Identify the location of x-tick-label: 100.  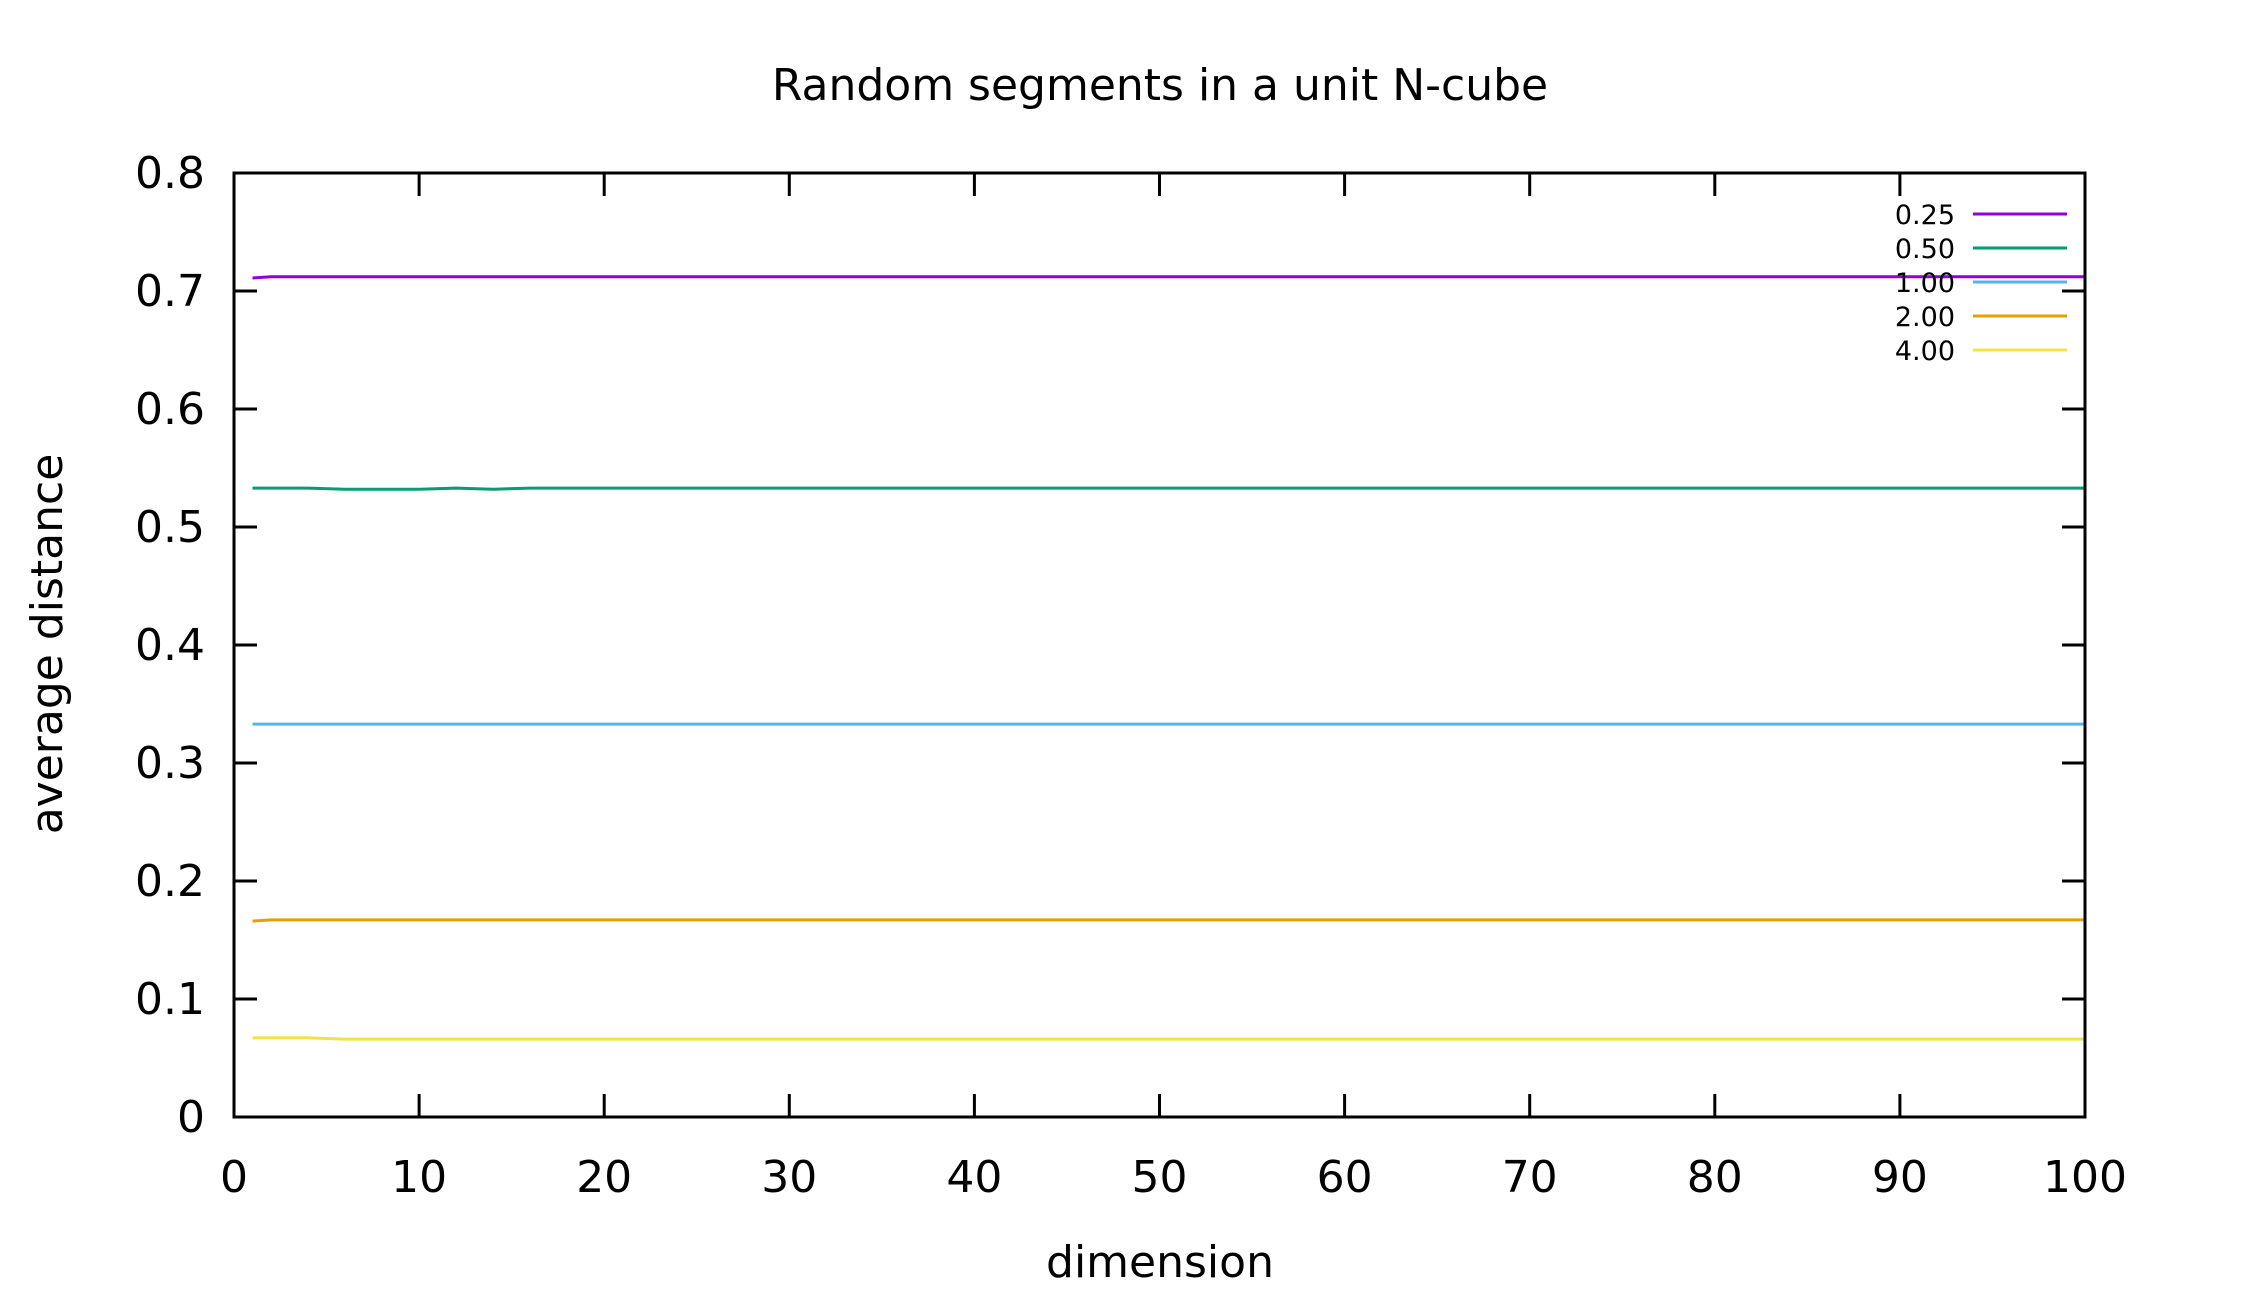
(2085, 1177).